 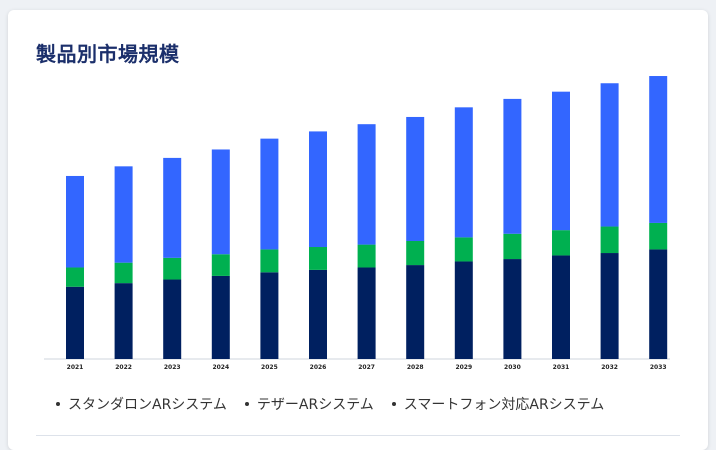 What do you see at coordinates (463, 367) in the screenshot?
I see `x-tick-label: 2029` at bounding box center [463, 367].